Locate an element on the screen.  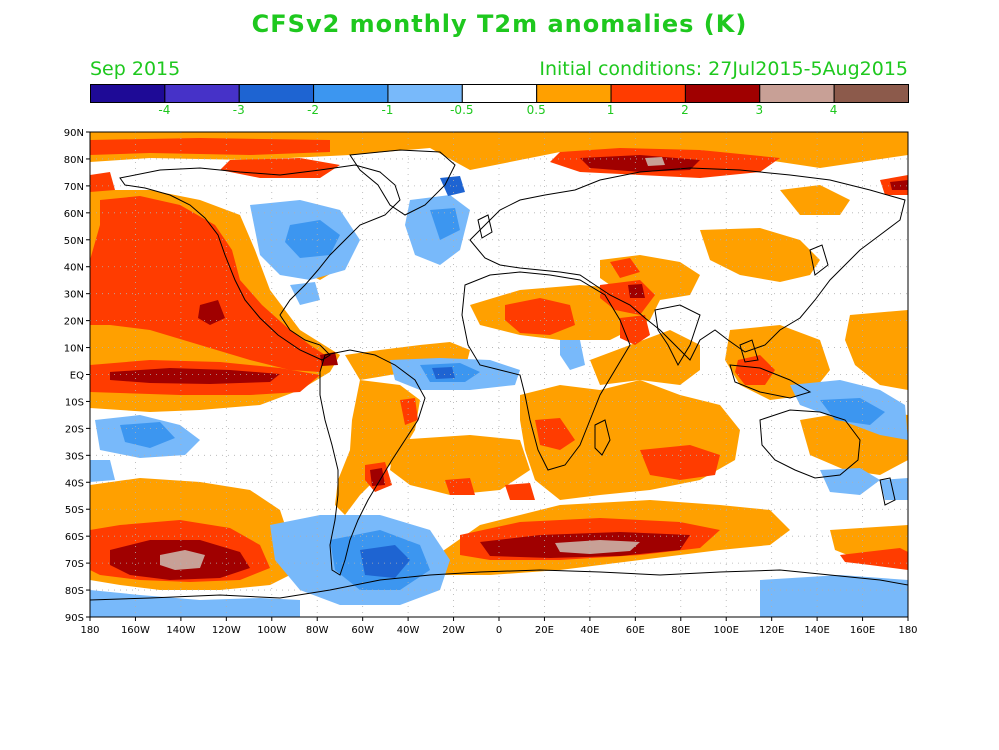
colorbar-label: -4 is located at coordinates (164, 110).